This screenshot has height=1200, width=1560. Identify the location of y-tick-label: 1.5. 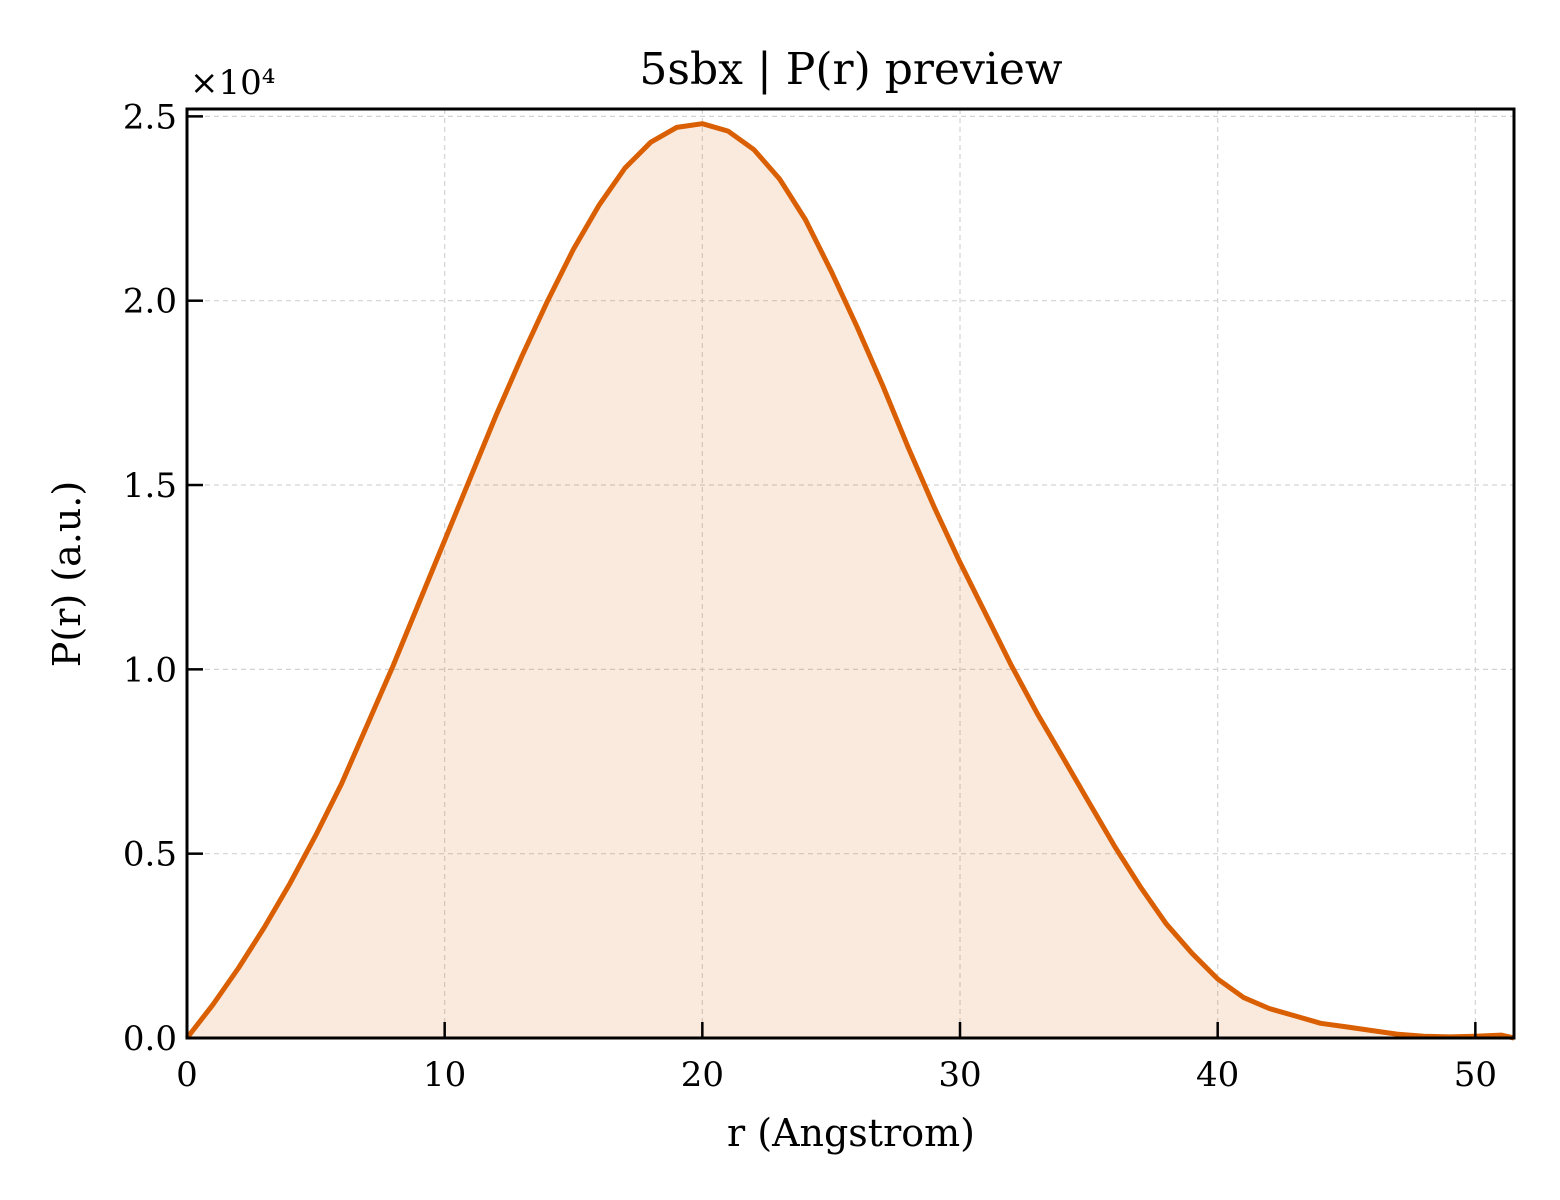
(150, 486).